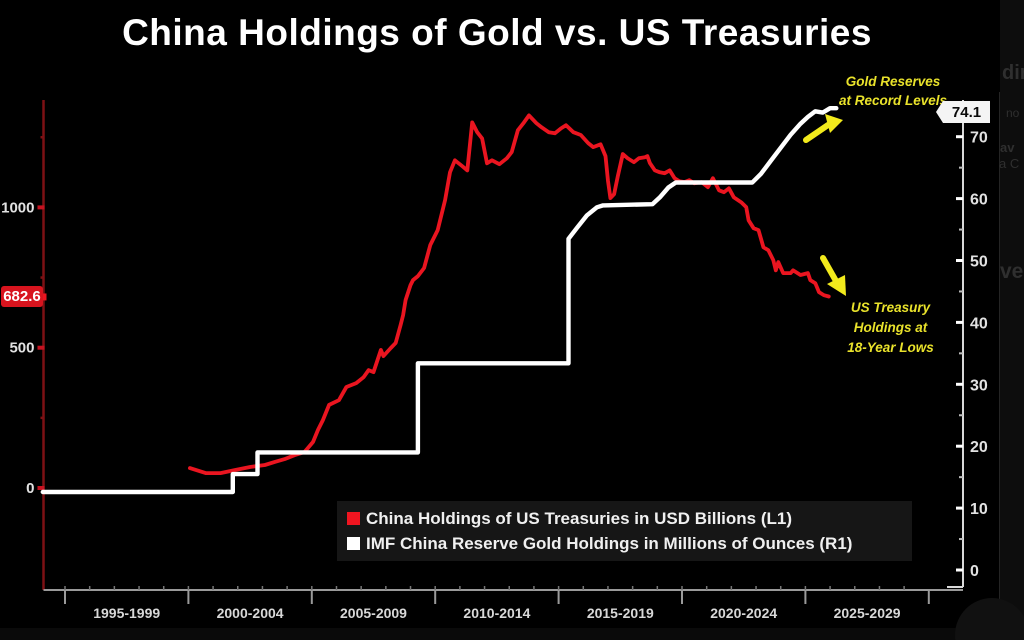 Image resolution: width=1024 pixels, height=640 pixels. What do you see at coordinates (967, 344) in the screenshot?
I see `right-axis: 0 10 20 30 40 50 60 70` at bounding box center [967, 344].